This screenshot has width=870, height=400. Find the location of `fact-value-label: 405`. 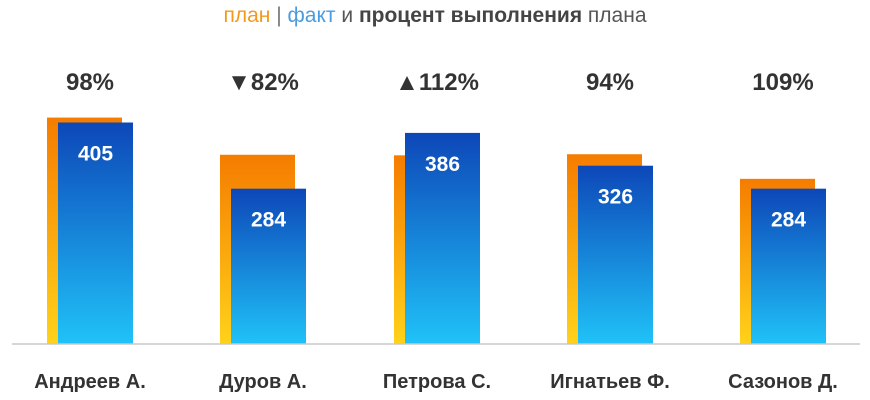

fact-value-label: 405 is located at coordinates (95, 154).